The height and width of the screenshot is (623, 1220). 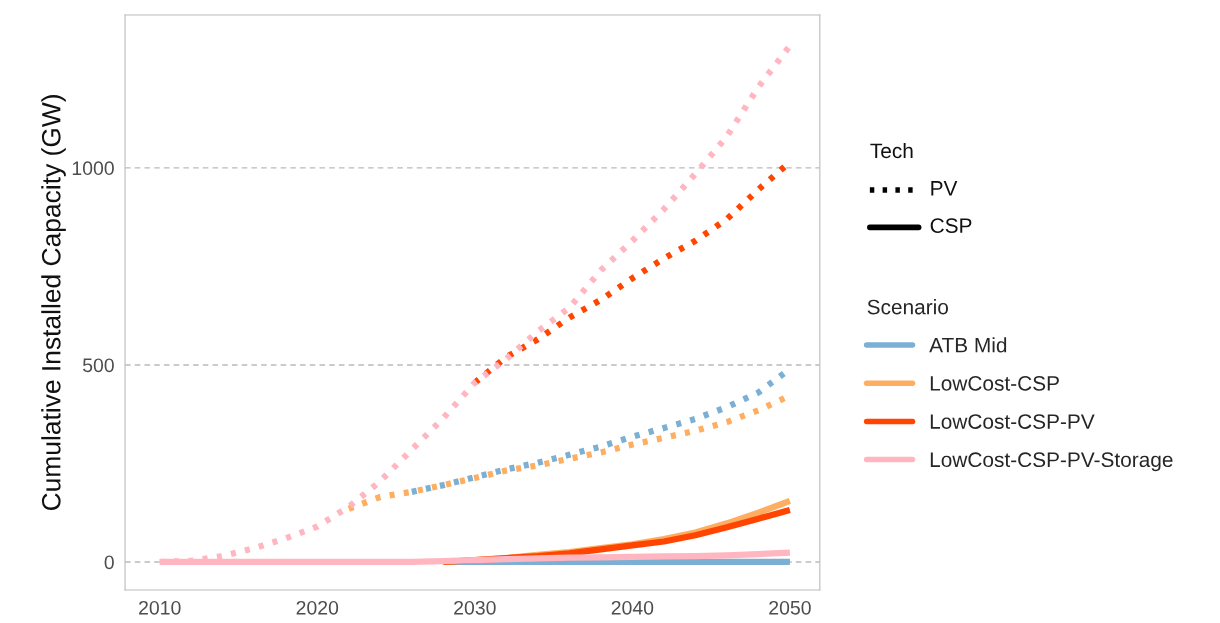 What do you see at coordinates (160, 607) in the screenshot?
I see `x-tick-label: 2010` at bounding box center [160, 607].